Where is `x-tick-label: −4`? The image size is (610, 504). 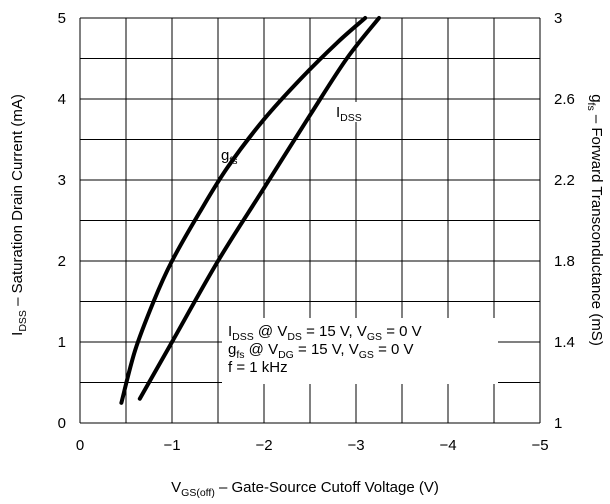 x-tick-label: −4 is located at coordinates (447, 445).